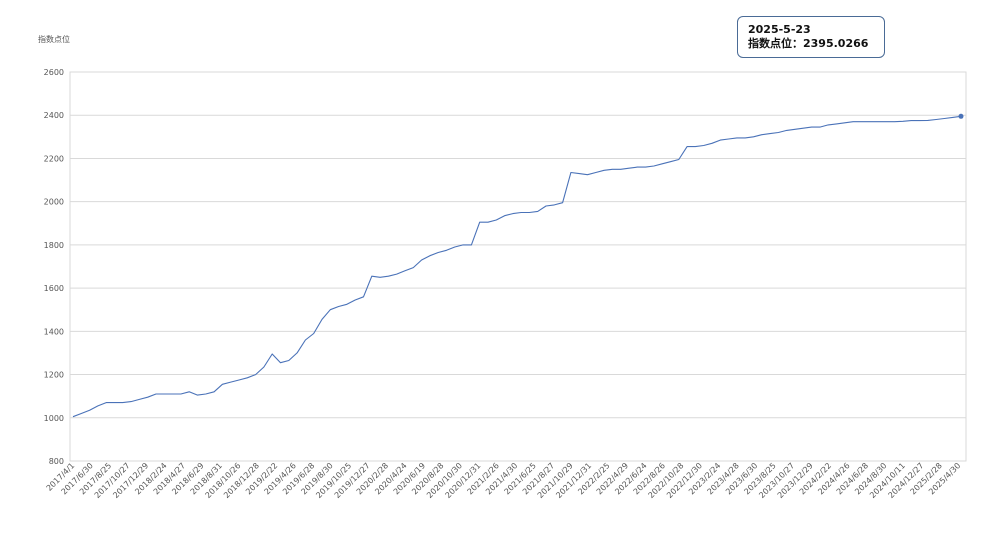 This screenshot has height=550, width=985. I want to click on tooltip-value-row: 指数点位：2395.0266, so click(811, 44).